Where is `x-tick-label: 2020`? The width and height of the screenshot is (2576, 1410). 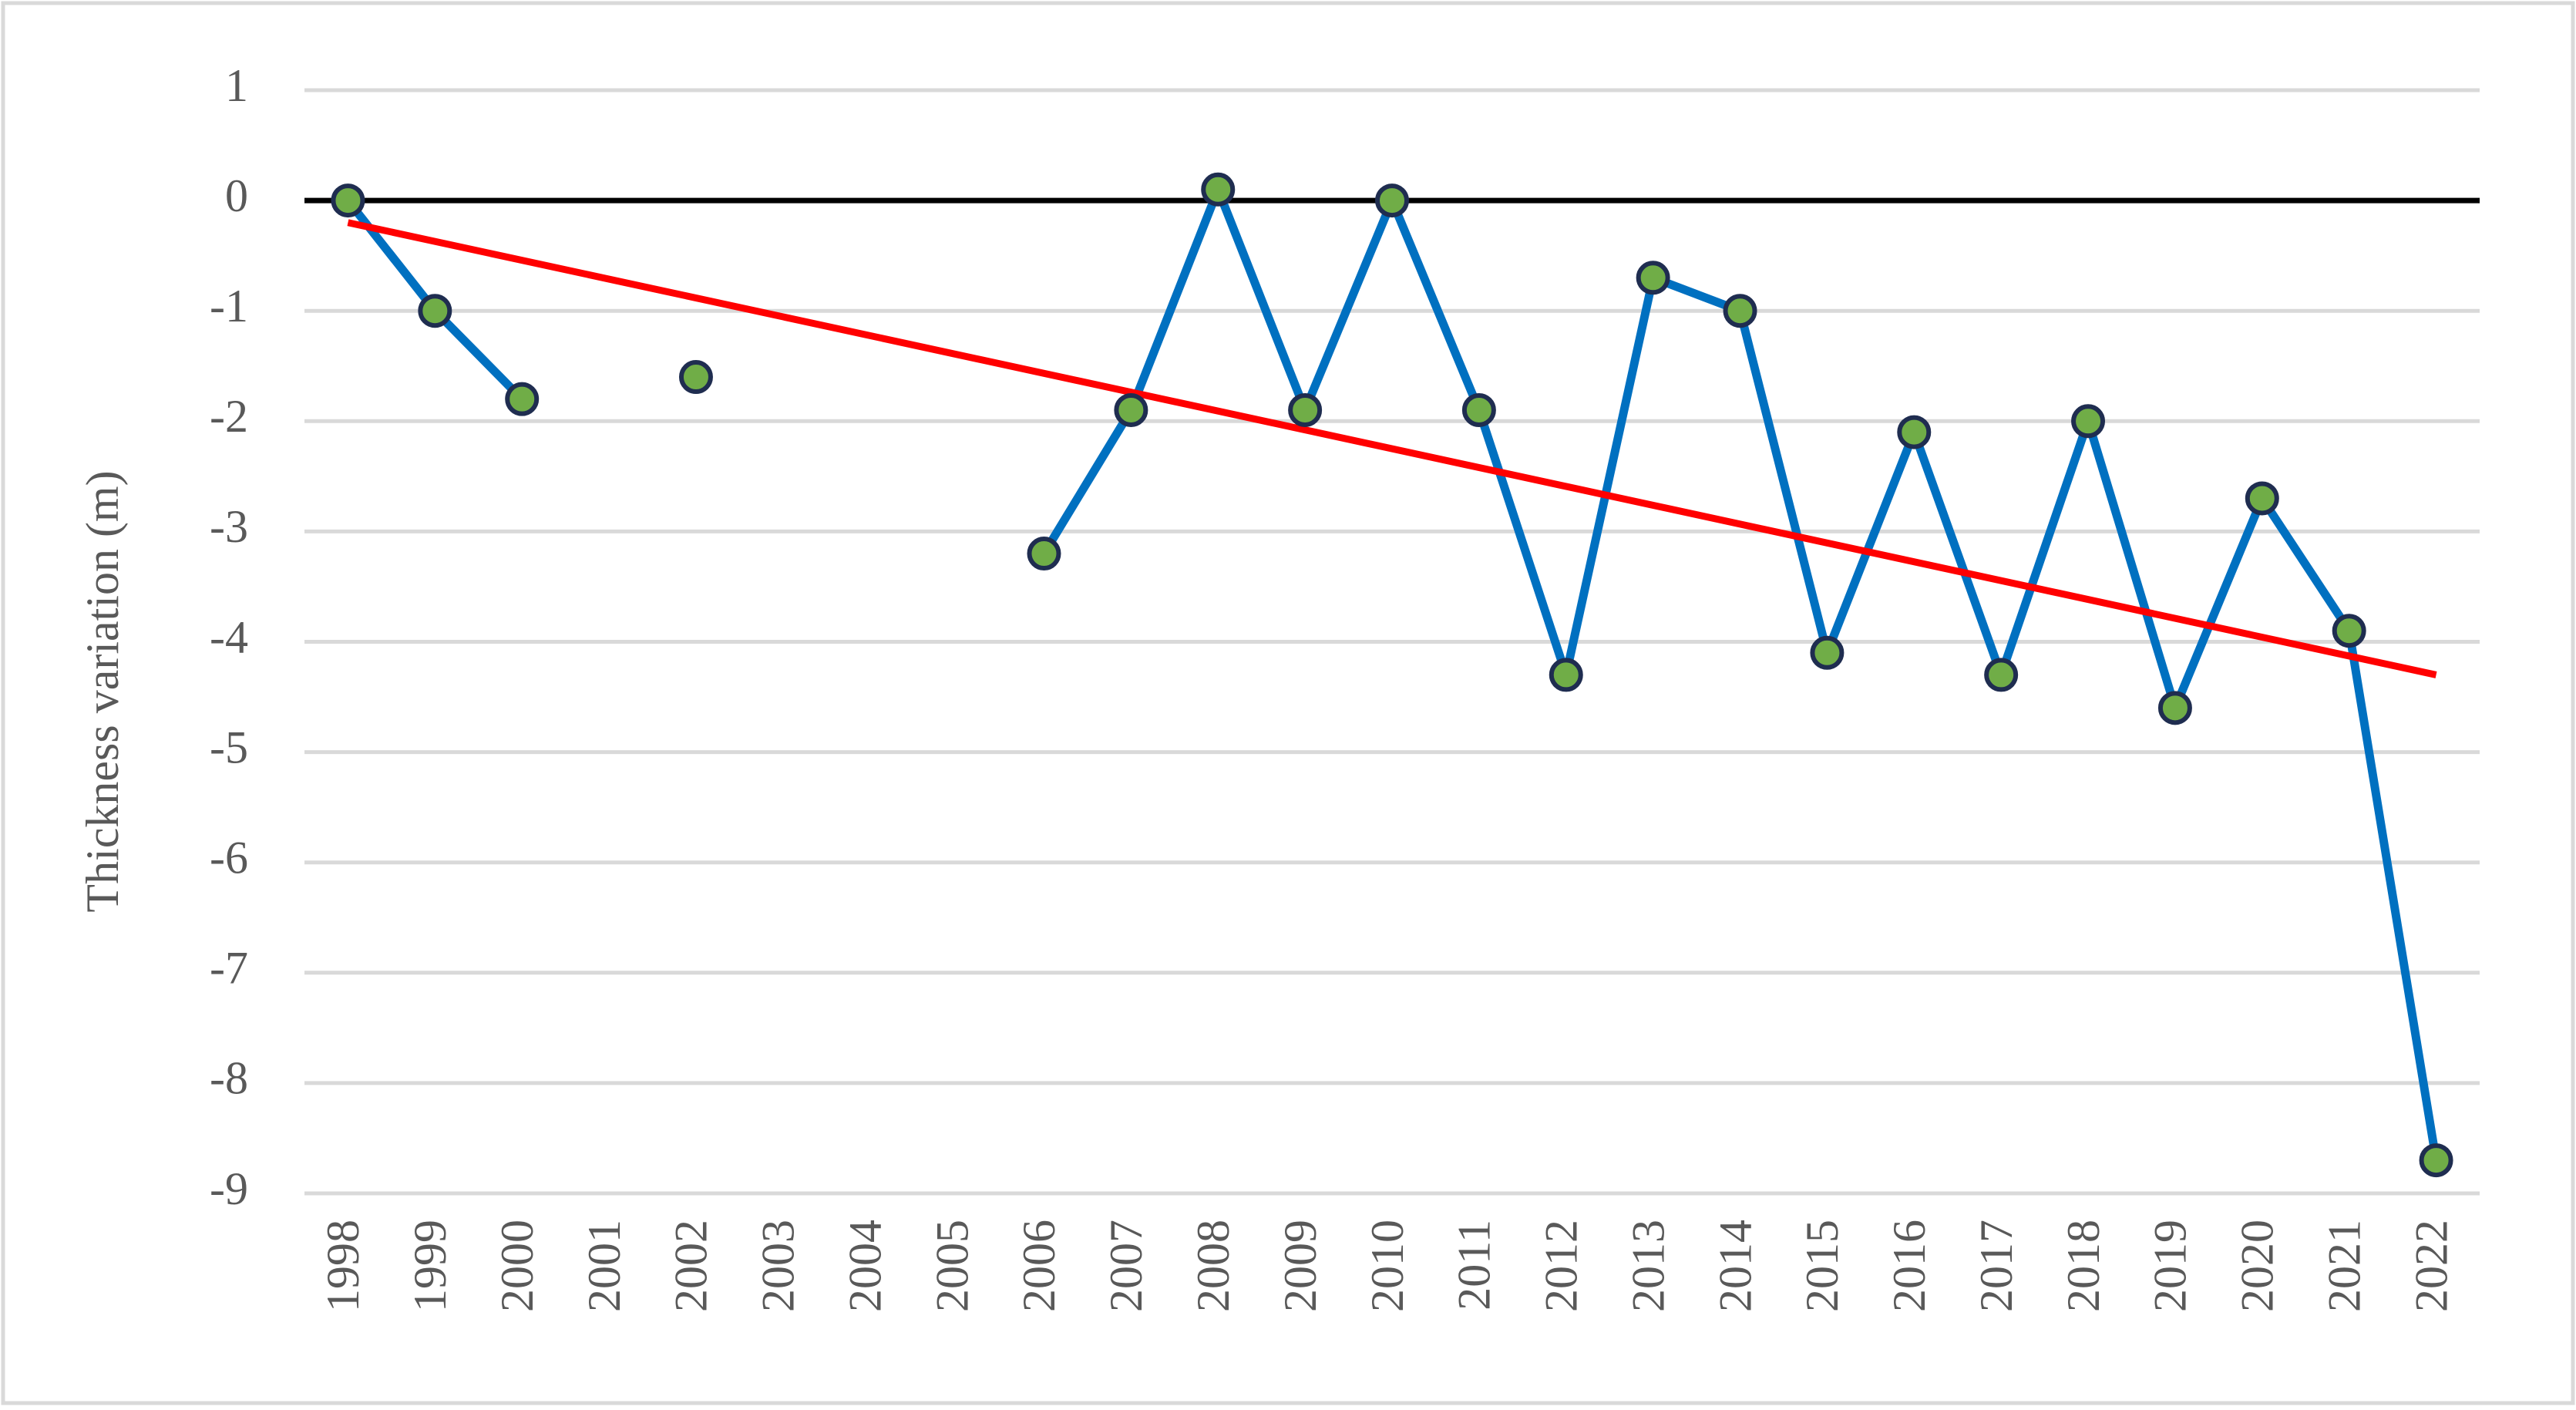
x-tick-label: 2020 is located at coordinates (2257, 1266).